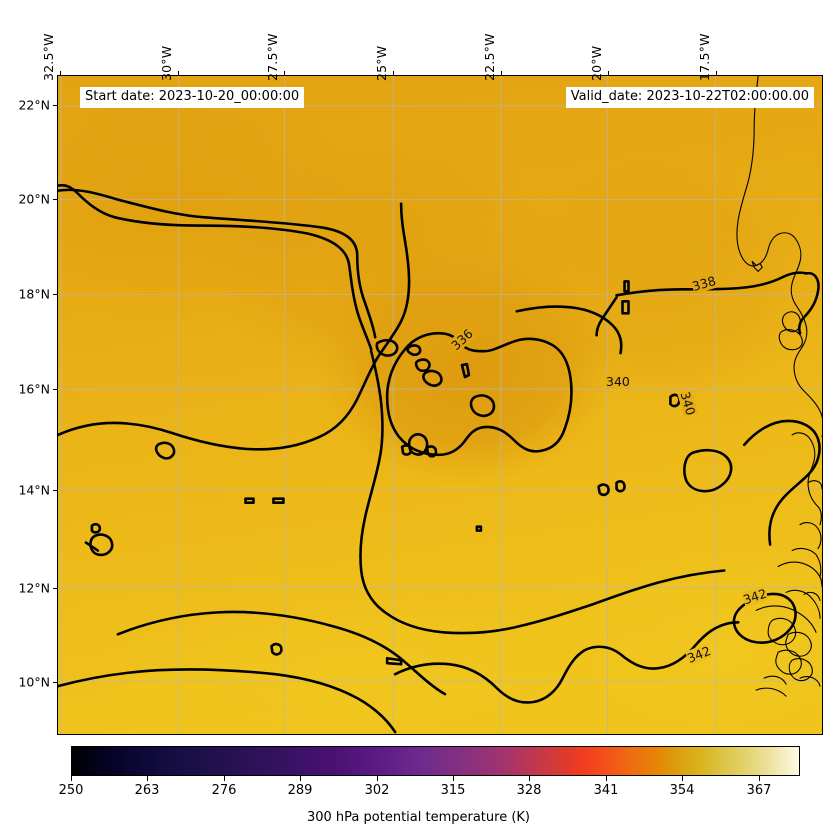 This screenshot has height=836, width=837. Describe the element at coordinates (71, 790) in the screenshot. I see `cbtick-label-250: 250` at that location.